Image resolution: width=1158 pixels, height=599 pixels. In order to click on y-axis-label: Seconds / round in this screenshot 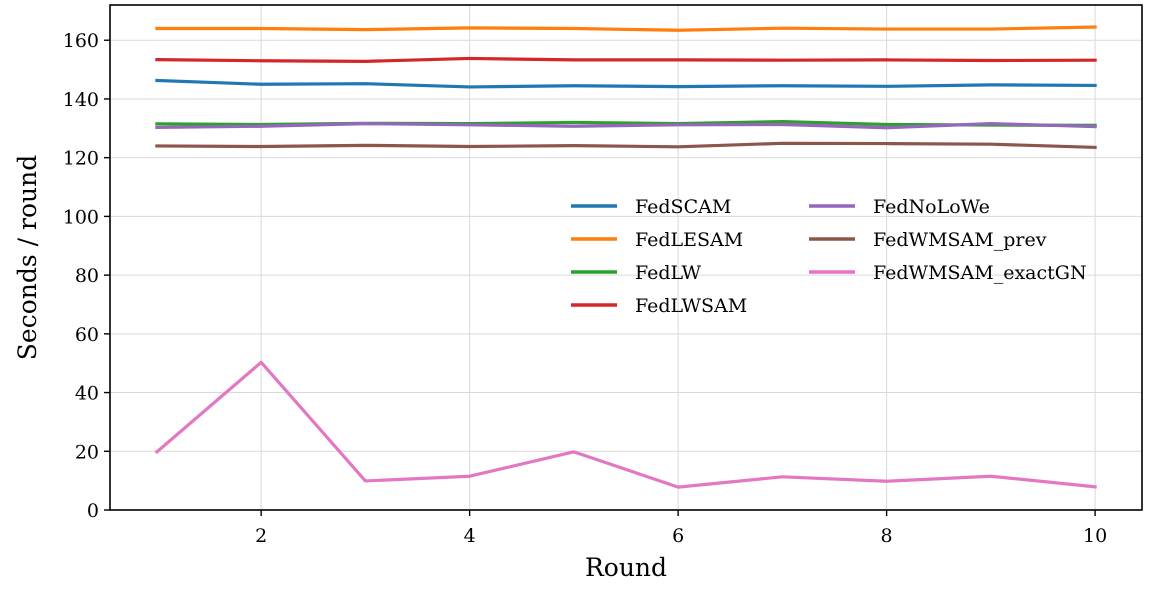, I will do `click(27, 257)`.